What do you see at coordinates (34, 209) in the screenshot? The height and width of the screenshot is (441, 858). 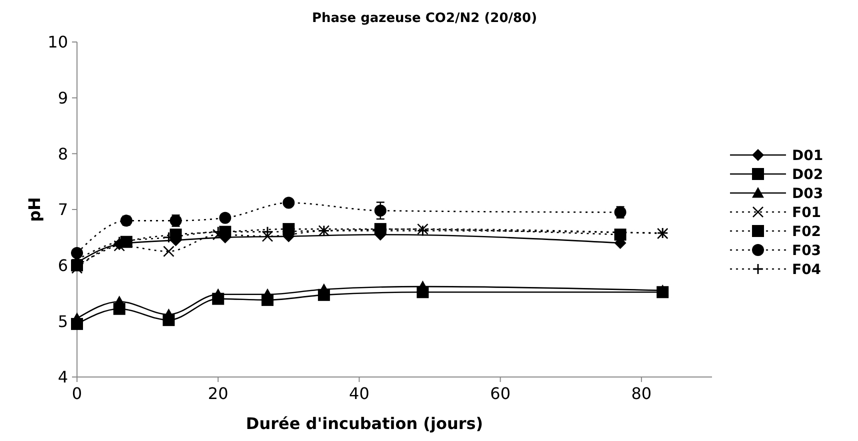 I see `y-axis-title: pH` at bounding box center [34, 209].